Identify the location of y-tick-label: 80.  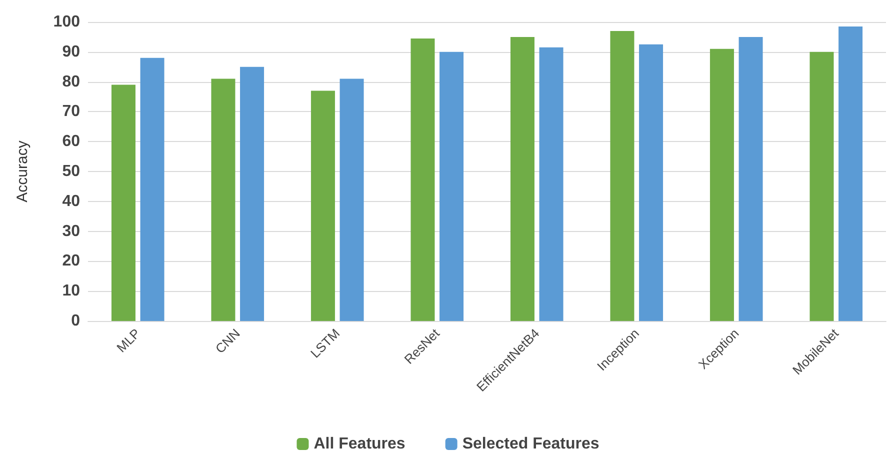
(71, 81).